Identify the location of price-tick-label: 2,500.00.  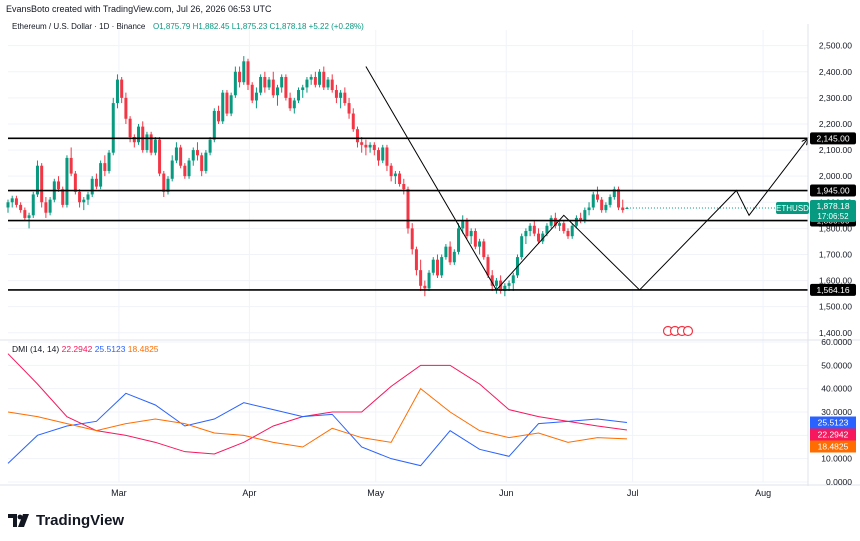
(835, 46).